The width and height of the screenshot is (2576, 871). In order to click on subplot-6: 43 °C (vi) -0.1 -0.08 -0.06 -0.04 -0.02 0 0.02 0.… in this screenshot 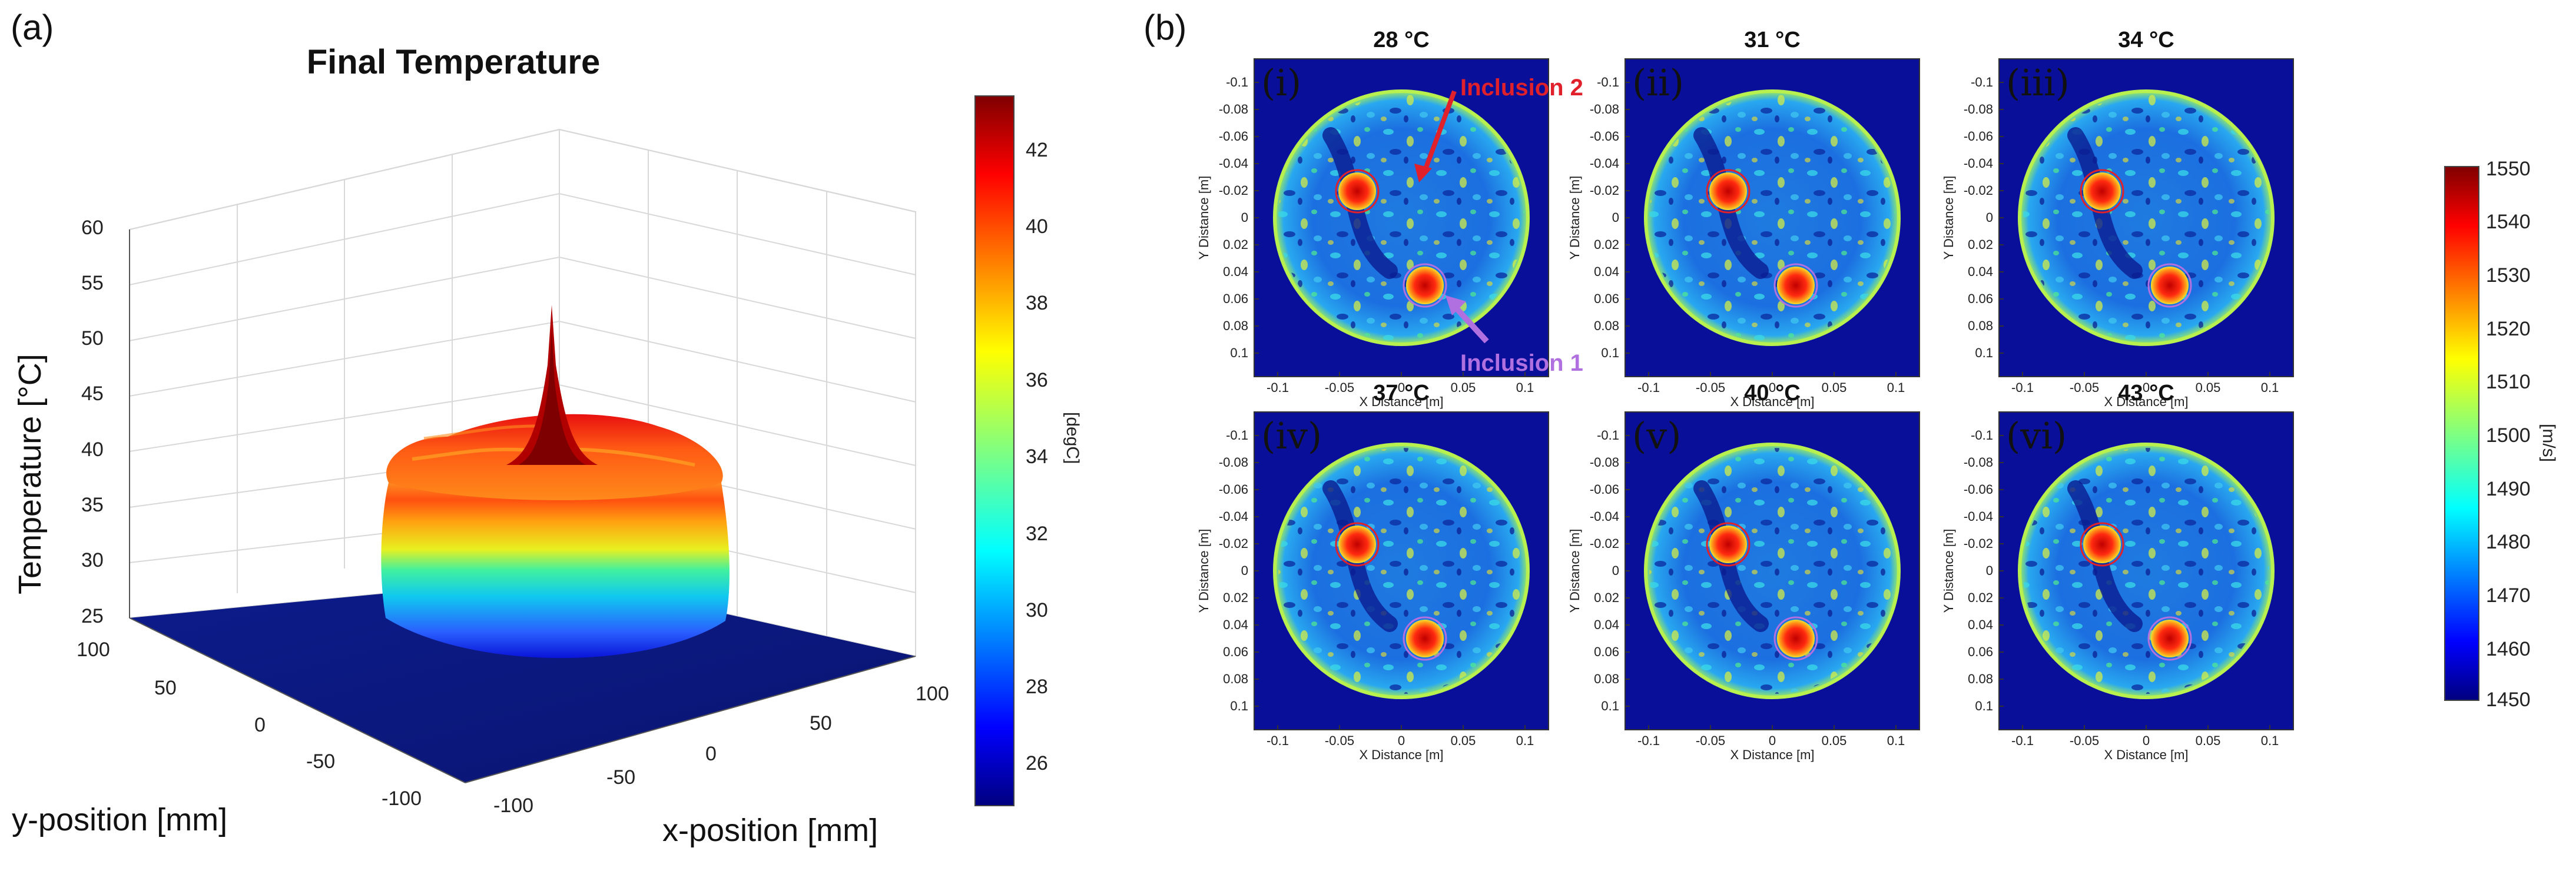, I will do `click(2117, 572)`.